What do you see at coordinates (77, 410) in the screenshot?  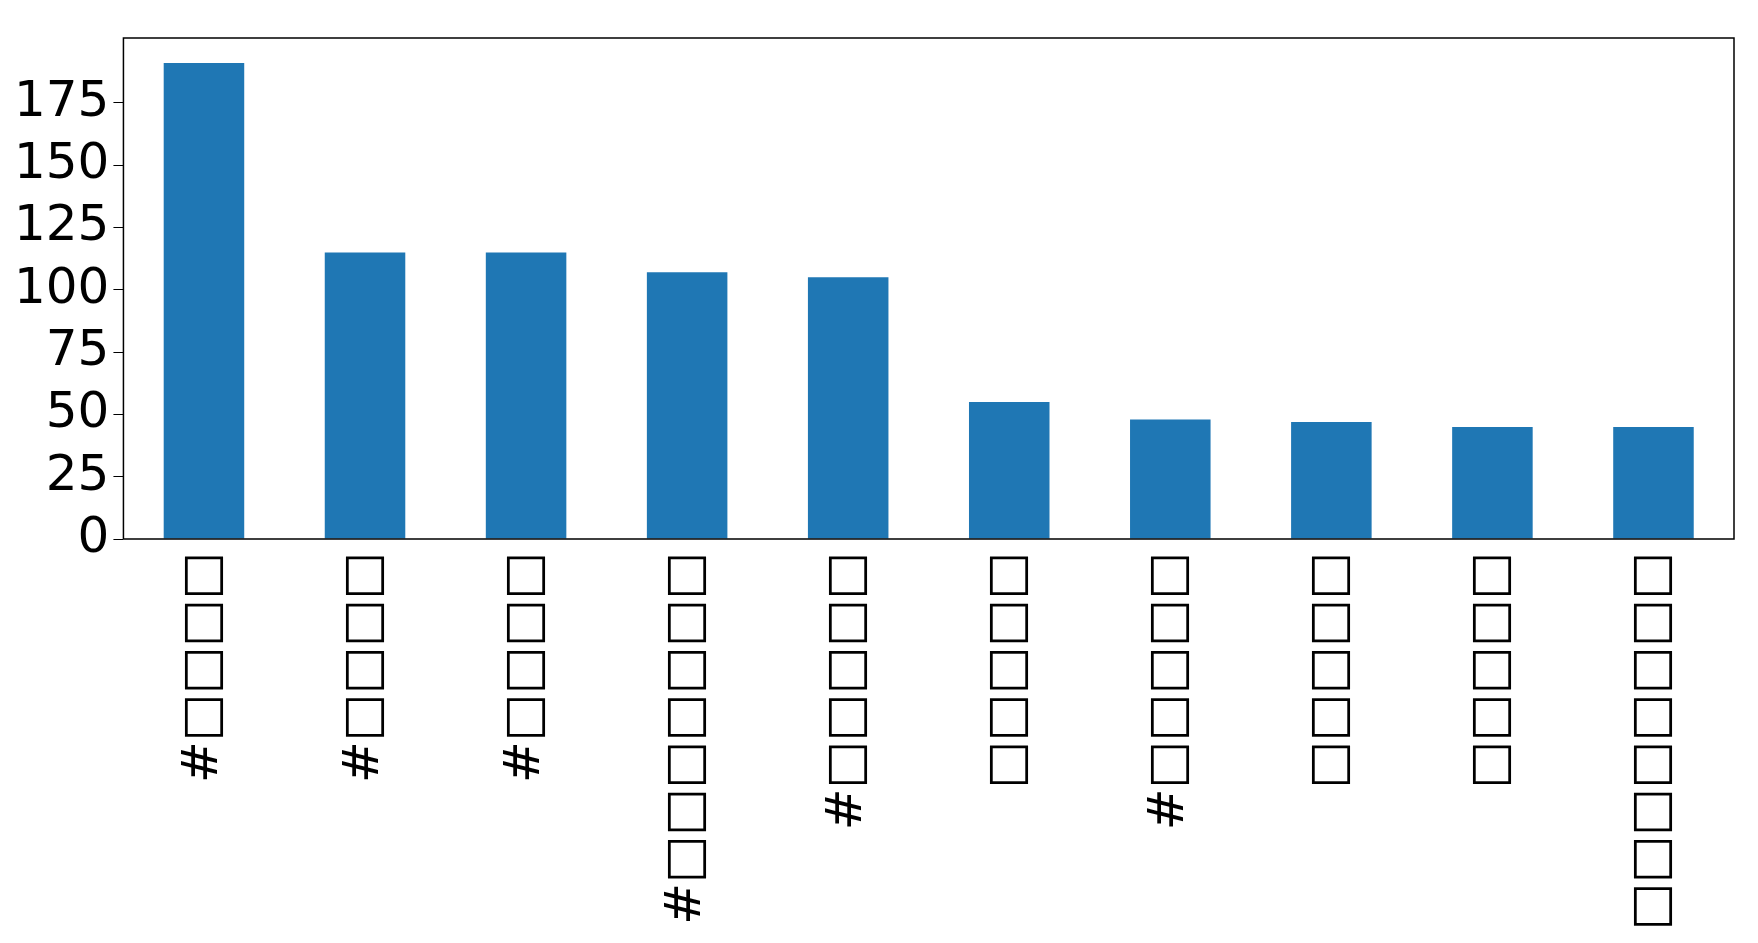 I see `y-tick-label: 50` at bounding box center [77, 410].